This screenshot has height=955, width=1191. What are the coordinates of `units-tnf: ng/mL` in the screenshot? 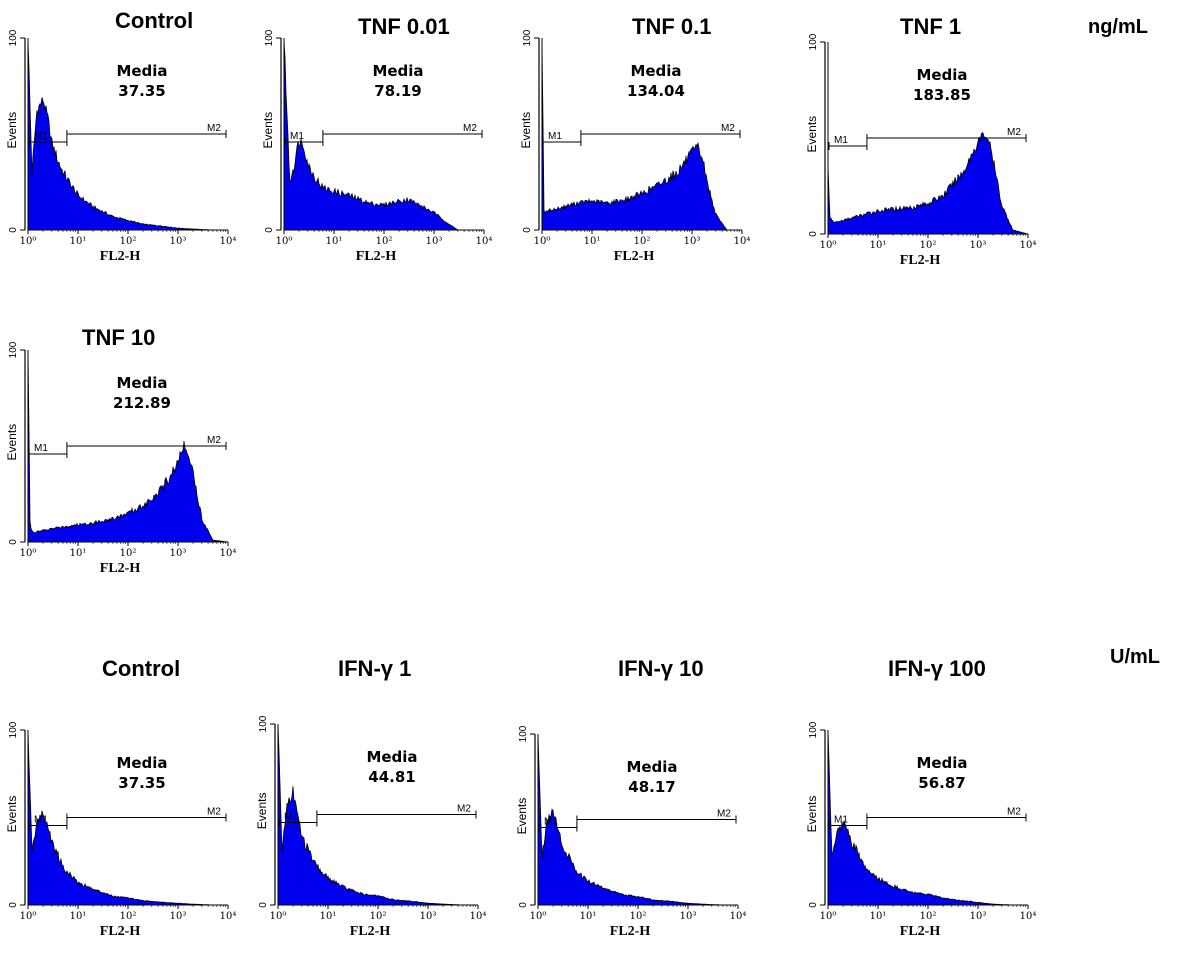 It's located at (1118, 27).